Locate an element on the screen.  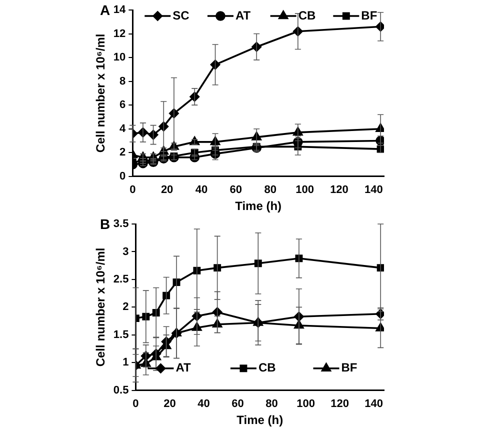
legend-label: SC is located at coordinates (181, 15).